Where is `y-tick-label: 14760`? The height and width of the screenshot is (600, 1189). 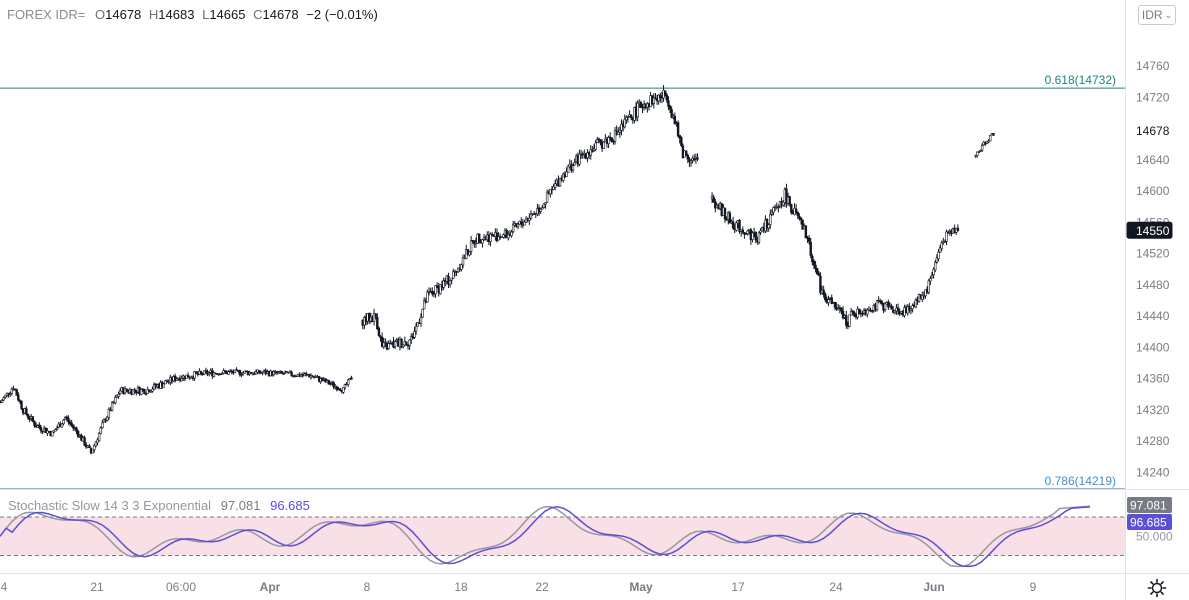 y-tick-label: 14760 is located at coordinates (1153, 66).